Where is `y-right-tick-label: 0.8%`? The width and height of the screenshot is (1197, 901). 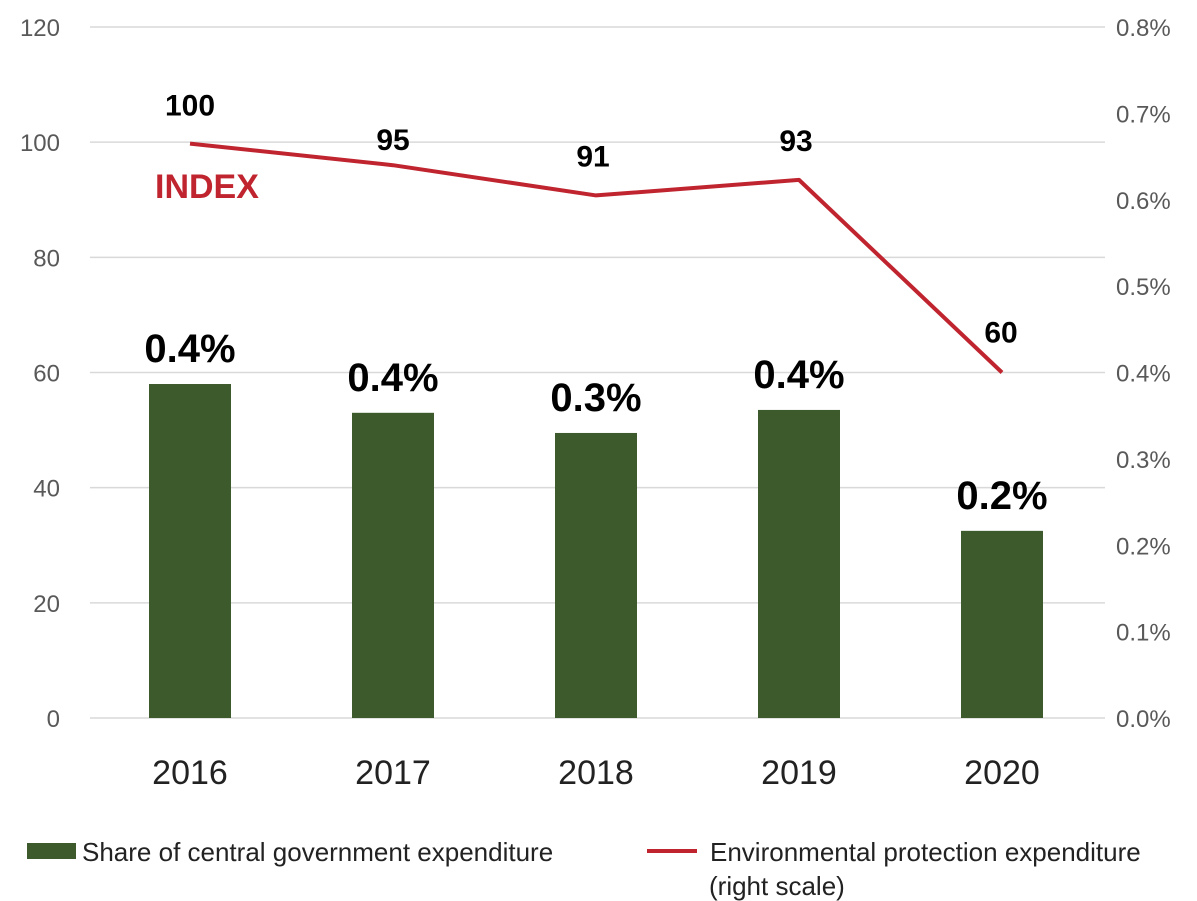
y-right-tick-label: 0.8% is located at coordinates (1143, 28).